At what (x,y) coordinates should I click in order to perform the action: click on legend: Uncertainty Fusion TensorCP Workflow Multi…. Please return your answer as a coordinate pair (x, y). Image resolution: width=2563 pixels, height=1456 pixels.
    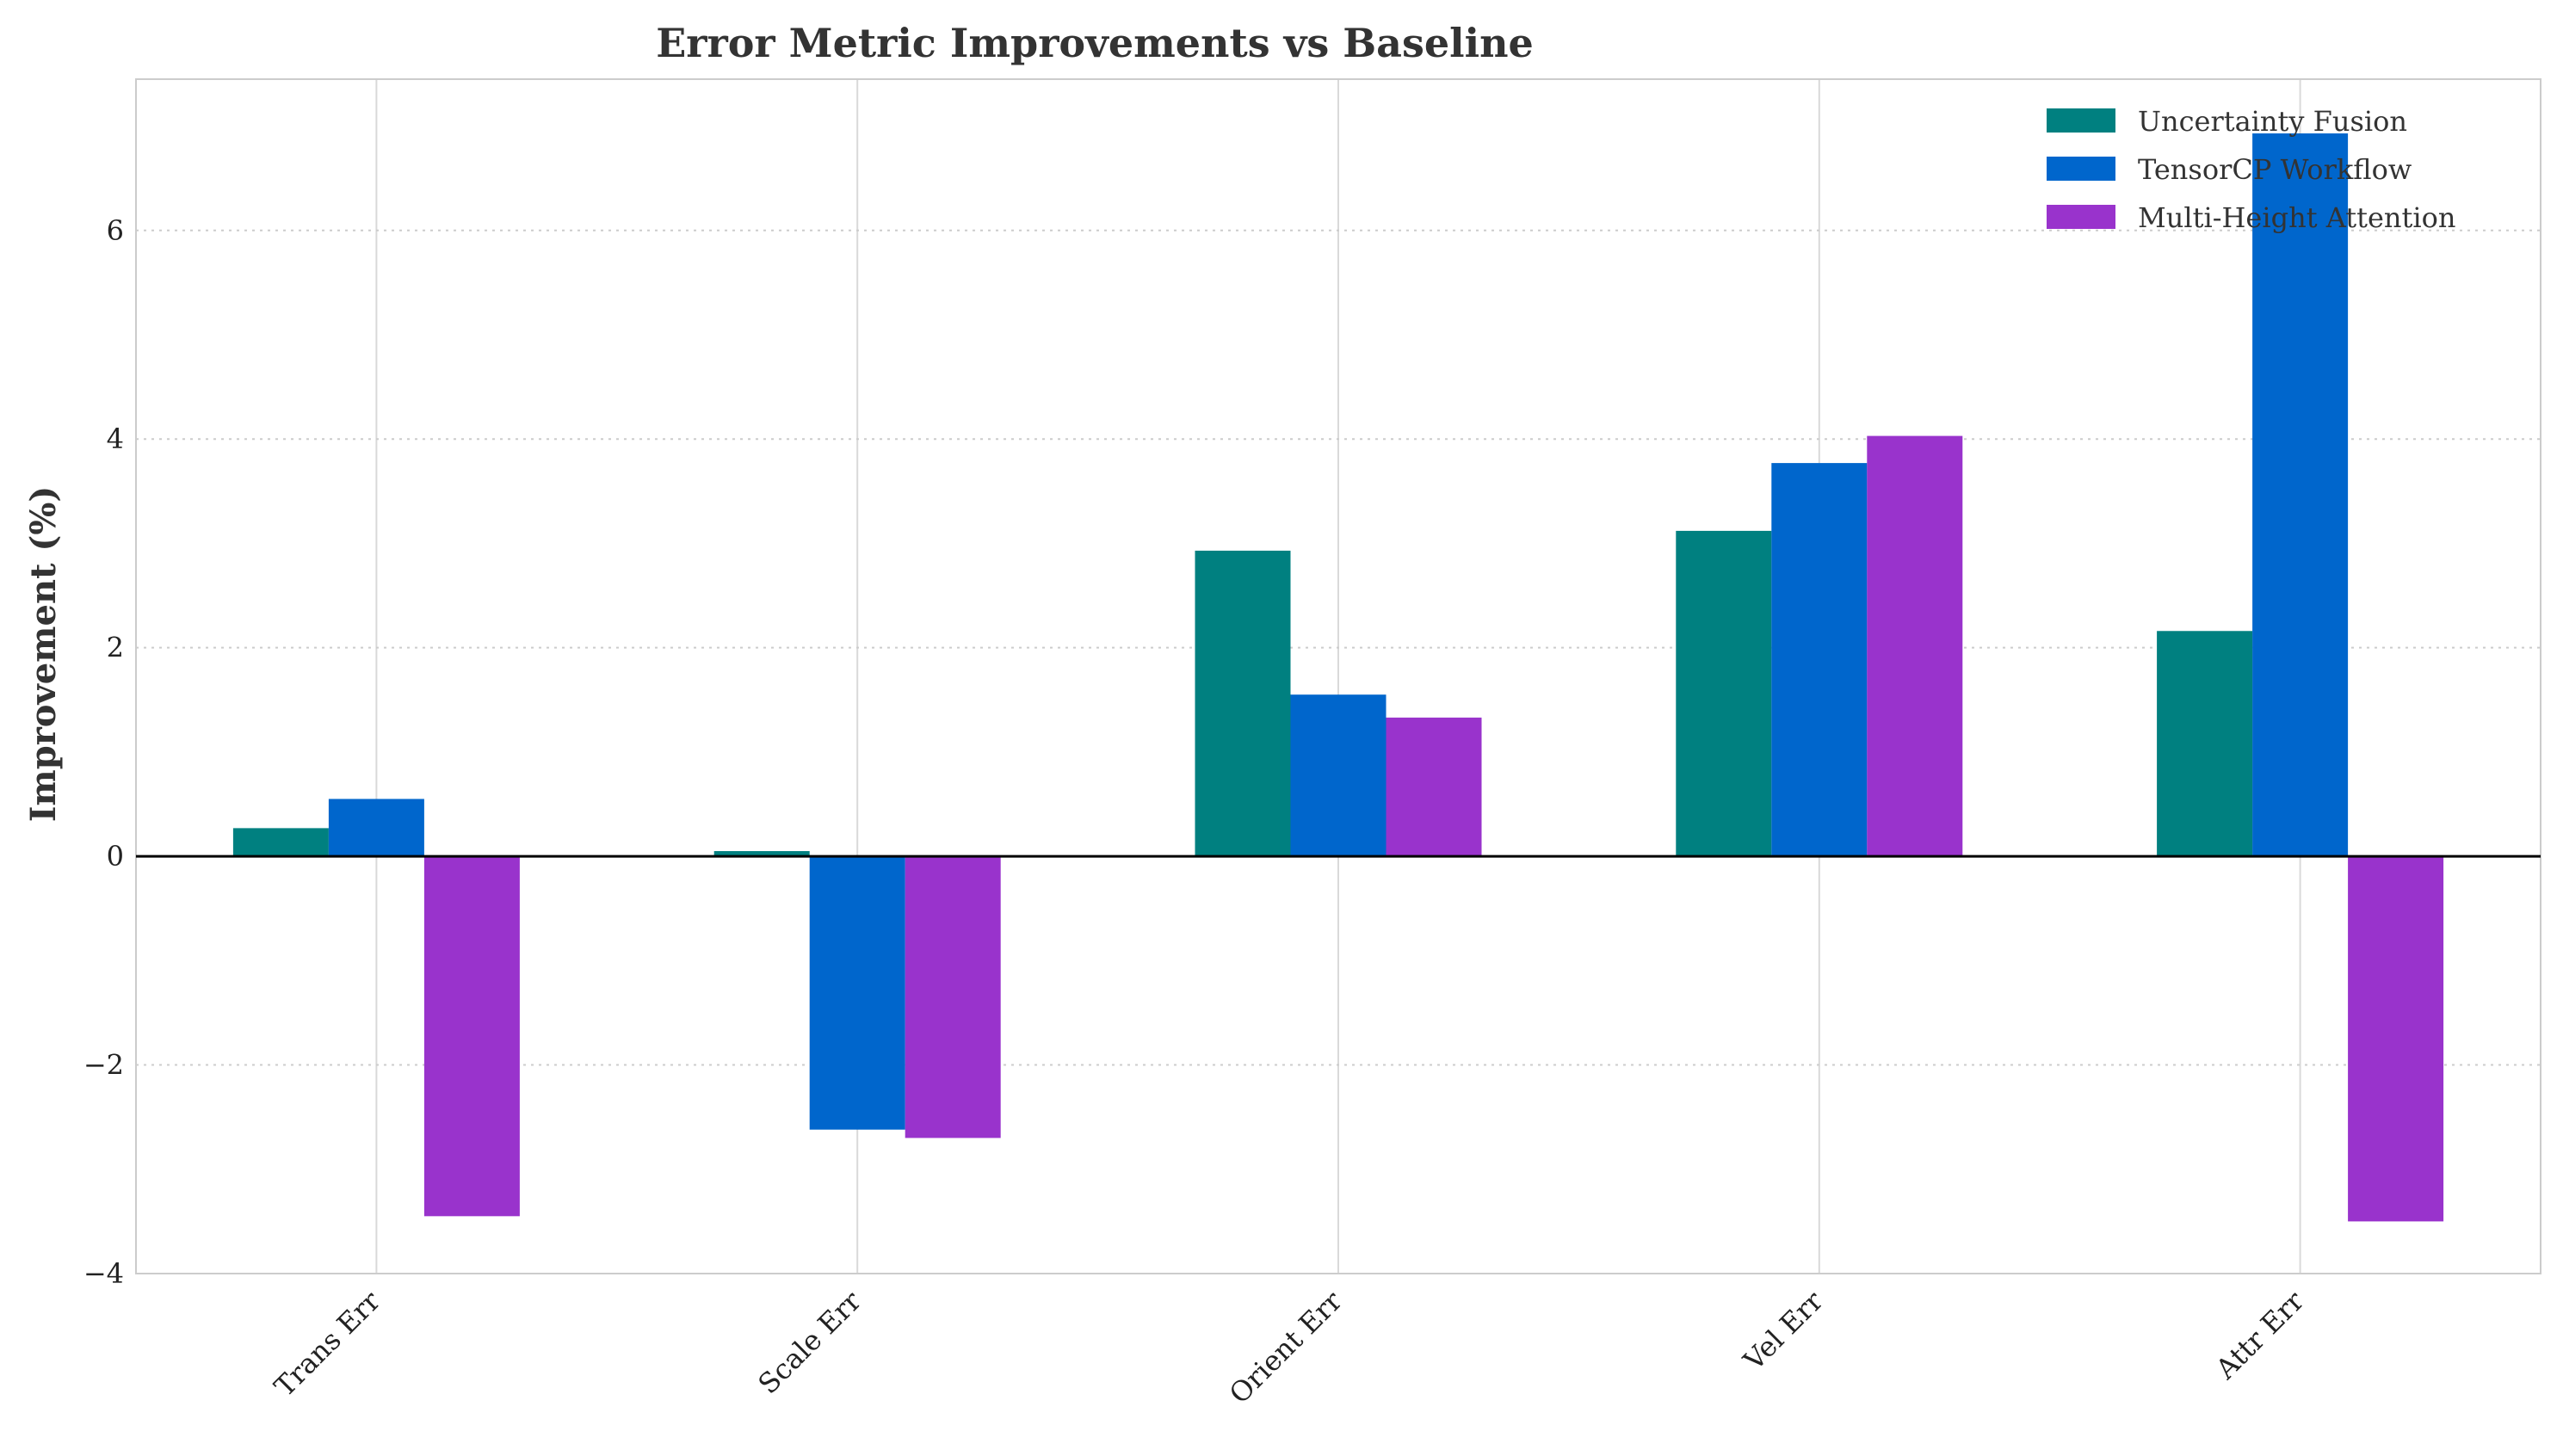
    Looking at the image, I should click on (2251, 169).